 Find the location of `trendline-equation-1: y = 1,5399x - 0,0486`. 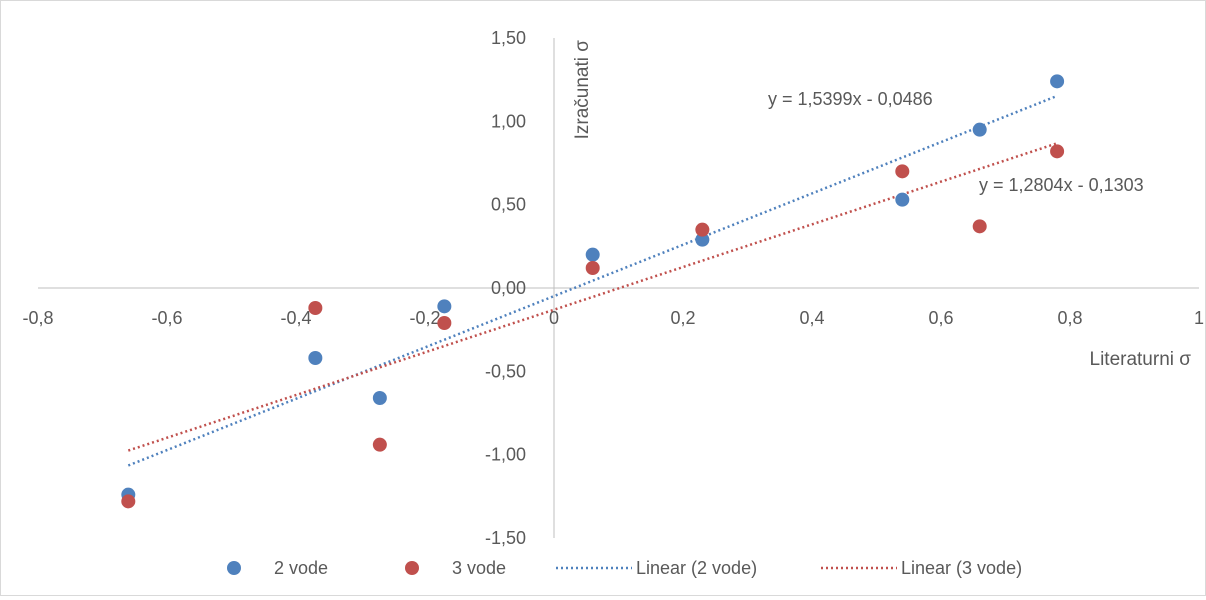

trendline-equation-1: y = 1,5399x - 0,0486 is located at coordinates (850, 99).